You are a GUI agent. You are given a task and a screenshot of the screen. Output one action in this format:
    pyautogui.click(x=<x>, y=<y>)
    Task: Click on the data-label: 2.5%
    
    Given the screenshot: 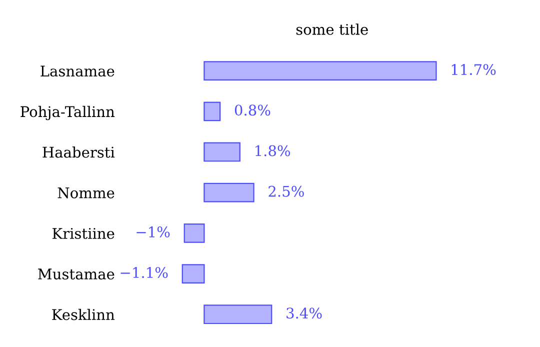 What is the action you would take?
    pyautogui.click(x=286, y=191)
    